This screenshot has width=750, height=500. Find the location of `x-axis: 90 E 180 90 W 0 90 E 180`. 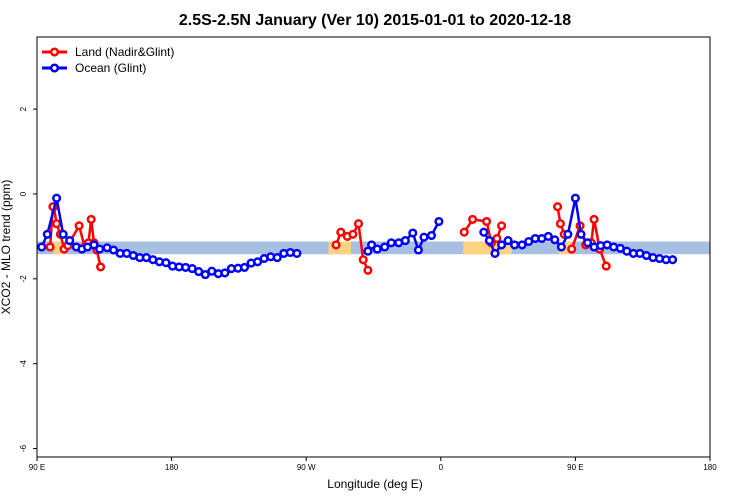

x-axis: 90 E 180 90 W 0 90 E 180 is located at coordinates (373, 464).